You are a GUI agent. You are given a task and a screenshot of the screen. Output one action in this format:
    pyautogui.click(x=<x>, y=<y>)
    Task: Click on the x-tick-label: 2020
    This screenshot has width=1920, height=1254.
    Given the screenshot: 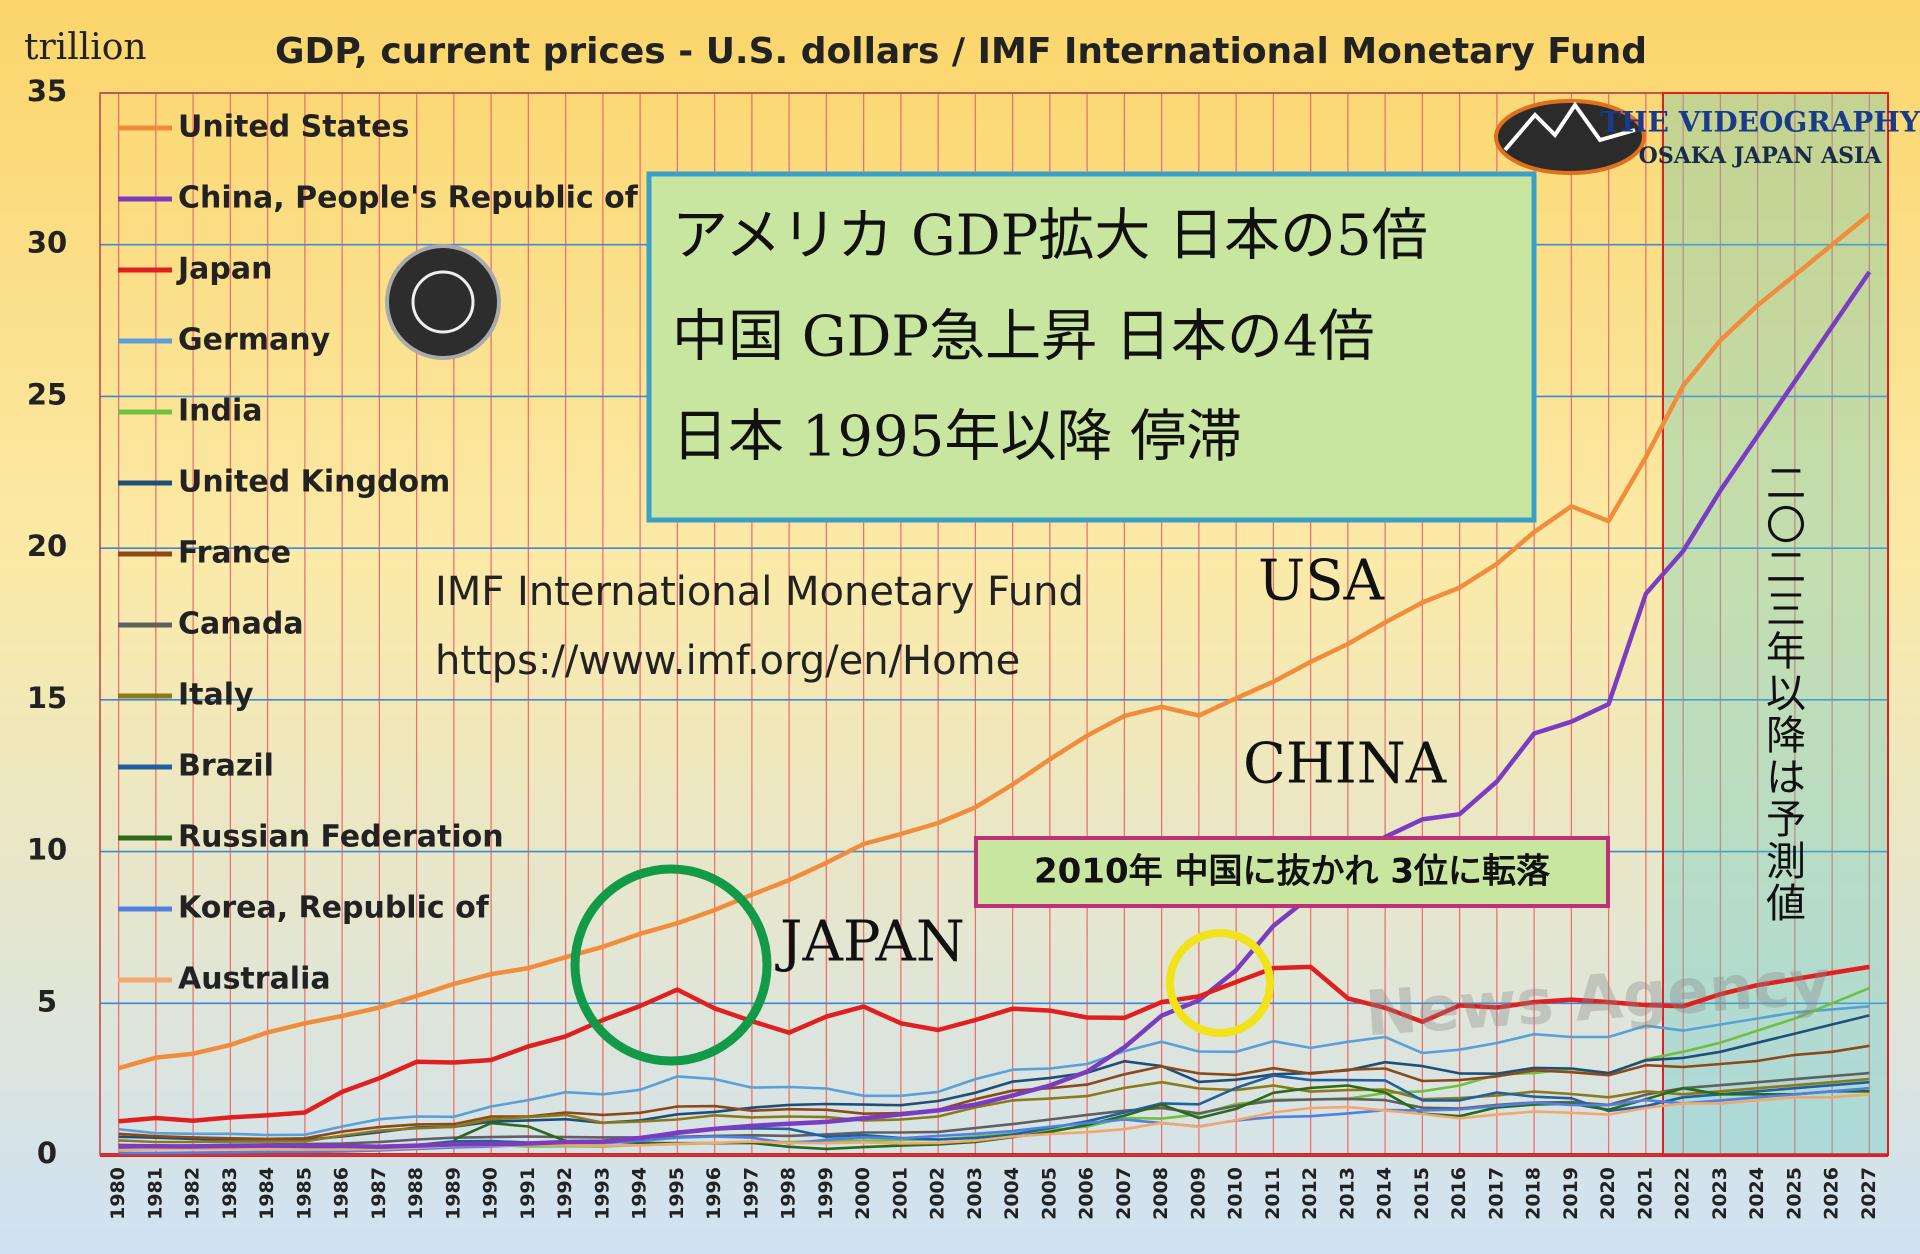 What is the action you would take?
    pyautogui.click(x=1608, y=1193)
    